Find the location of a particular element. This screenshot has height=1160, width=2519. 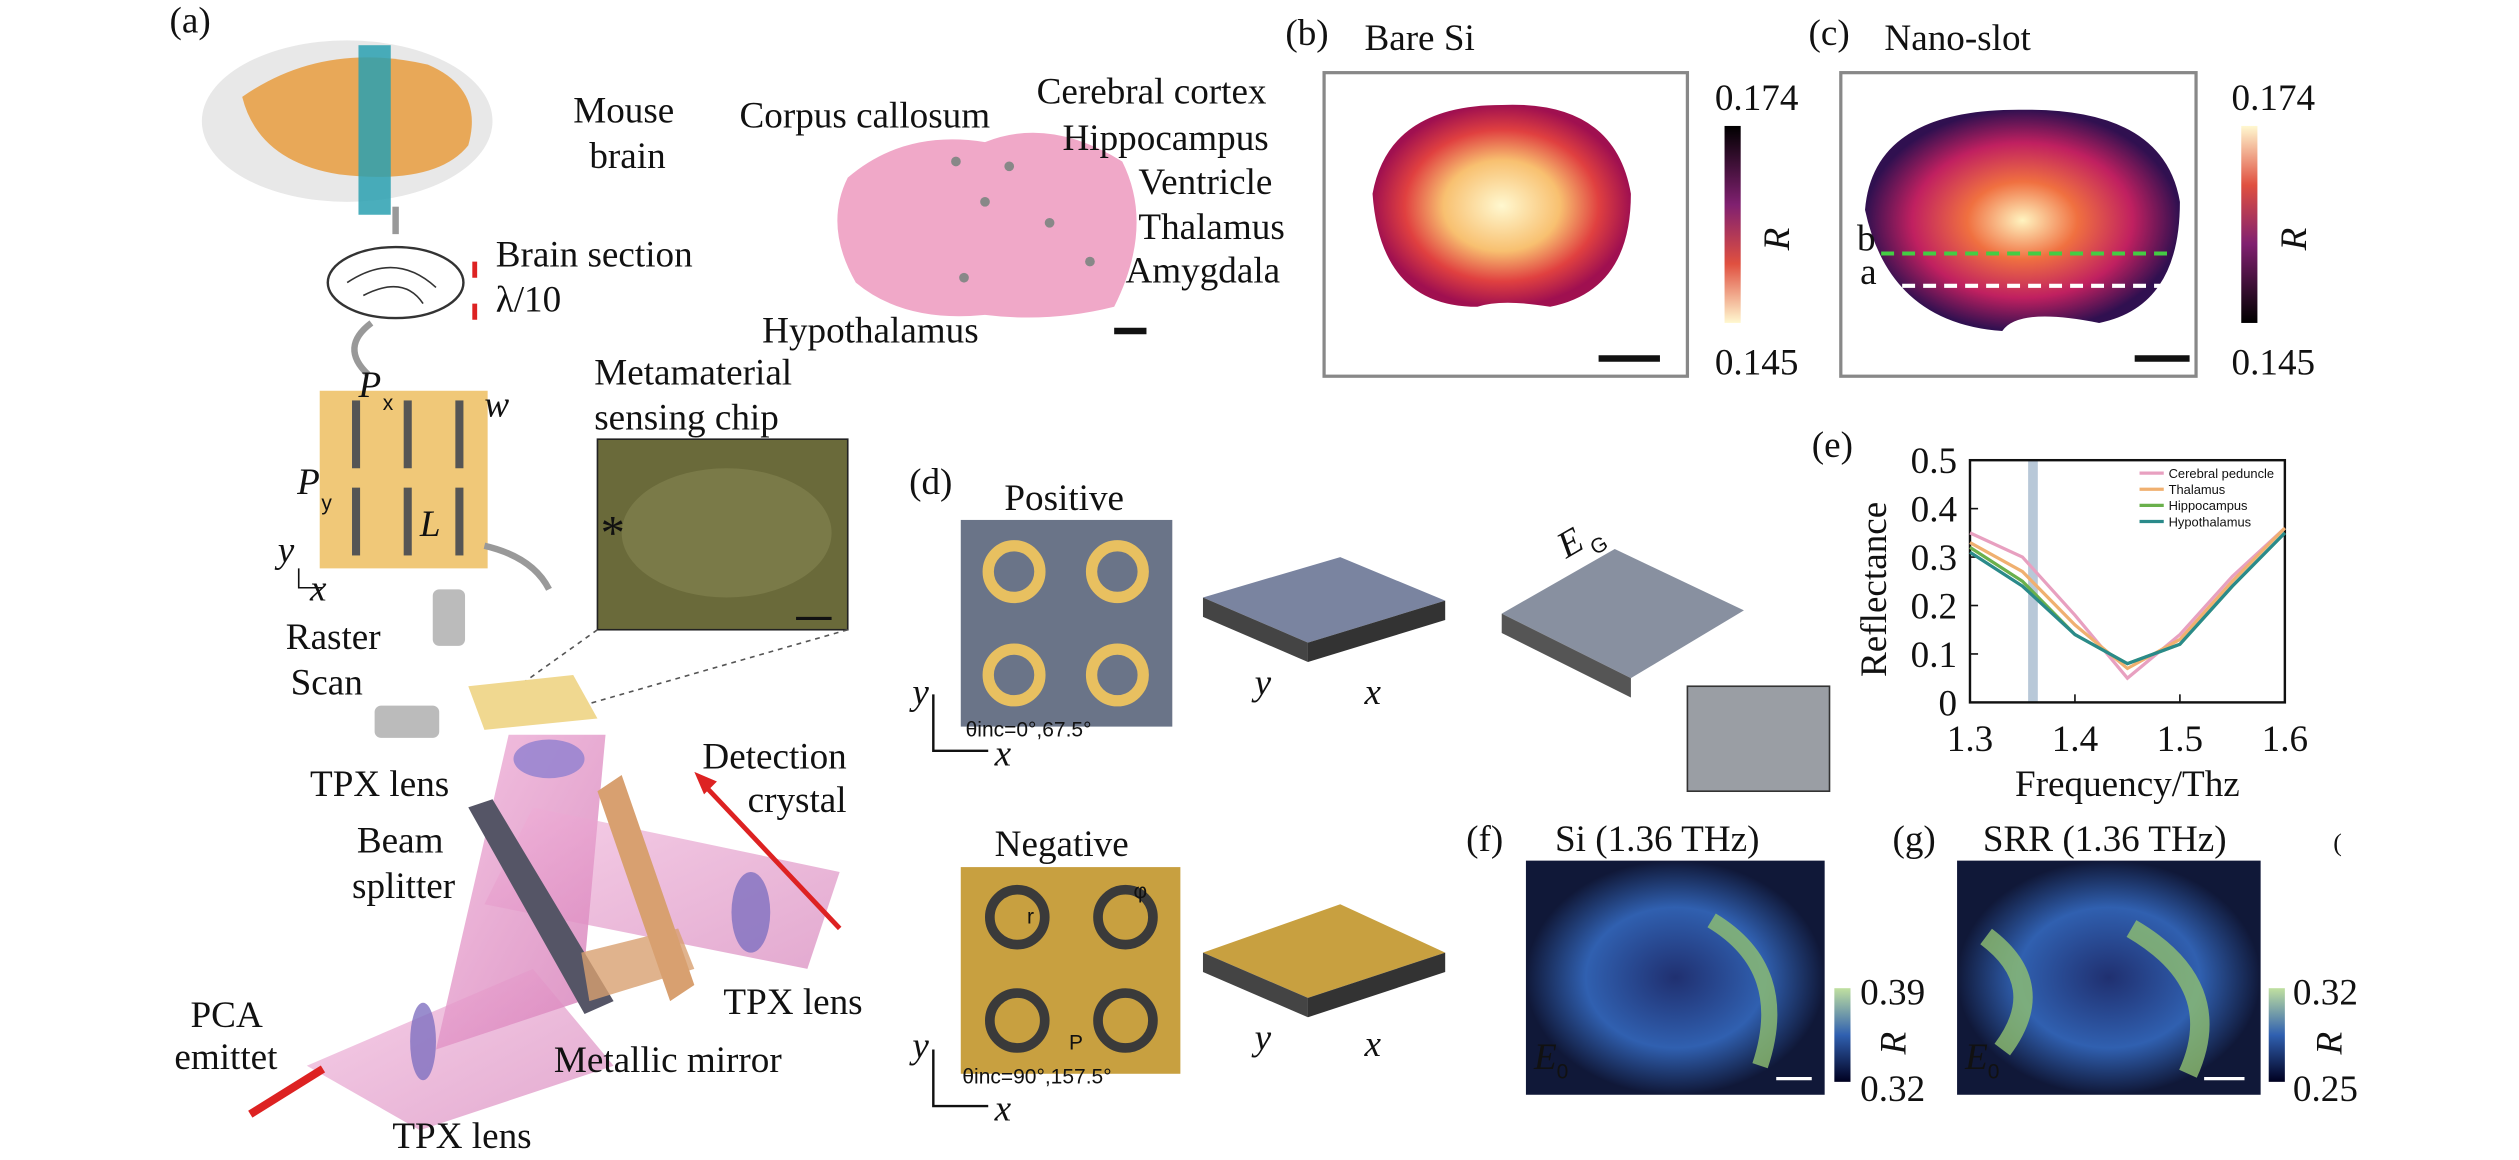

label: 0 is located at coordinates (1563, 1072).